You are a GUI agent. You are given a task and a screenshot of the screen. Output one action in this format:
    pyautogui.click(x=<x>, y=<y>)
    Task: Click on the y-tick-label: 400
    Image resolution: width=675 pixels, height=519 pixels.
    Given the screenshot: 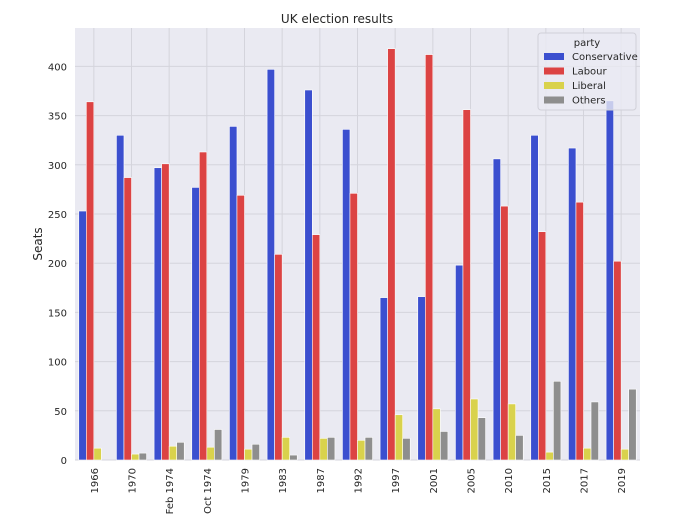 What is the action you would take?
    pyautogui.click(x=57, y=67)
    